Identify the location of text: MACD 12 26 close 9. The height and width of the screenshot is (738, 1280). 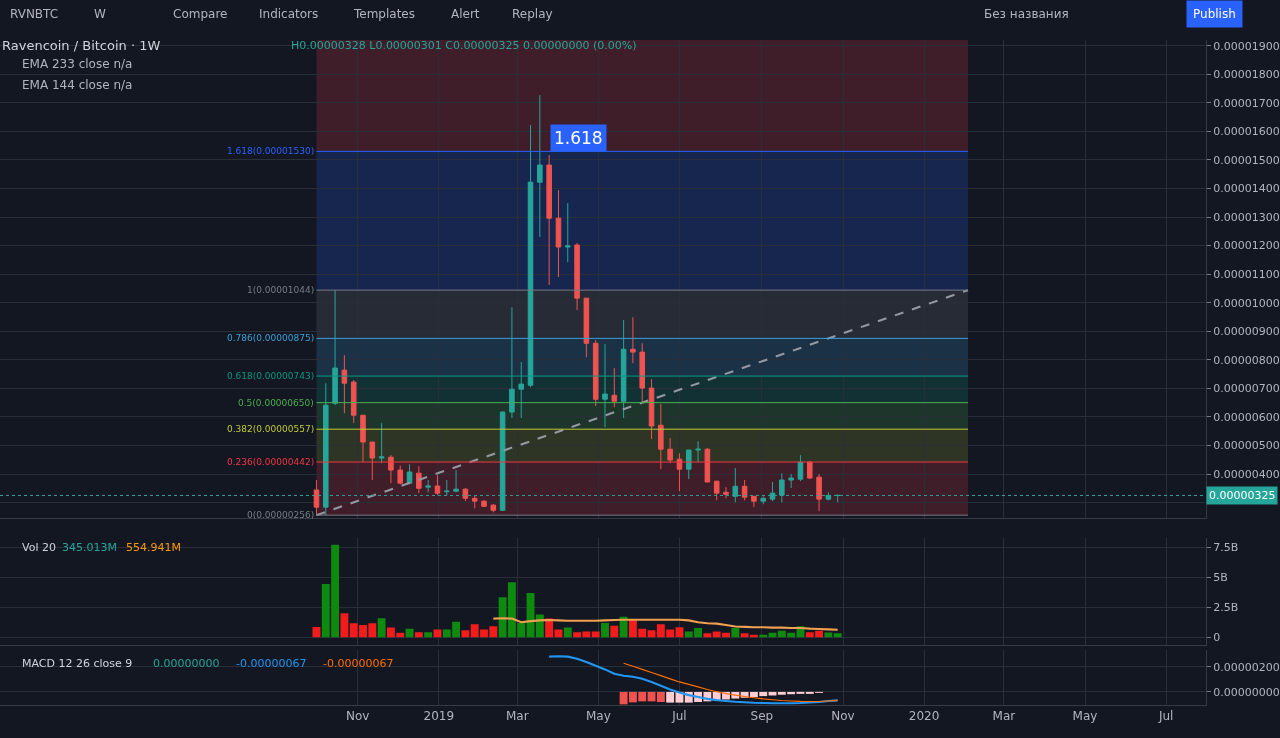
(77, 663).